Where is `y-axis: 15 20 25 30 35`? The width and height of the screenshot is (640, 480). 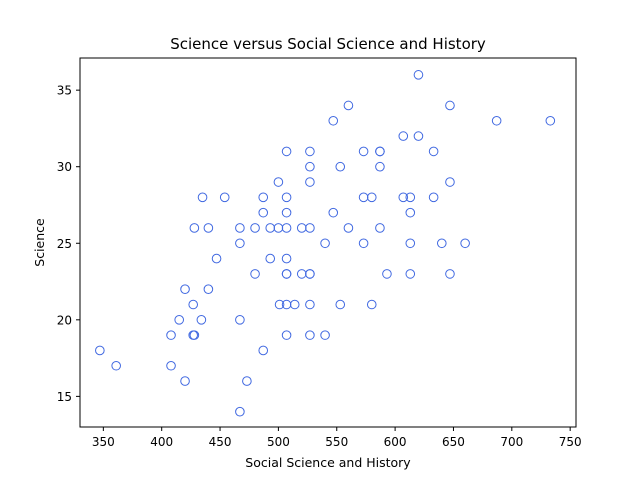 y-axis: 15 20 25 30 35 is located at coordinates (68, 244).